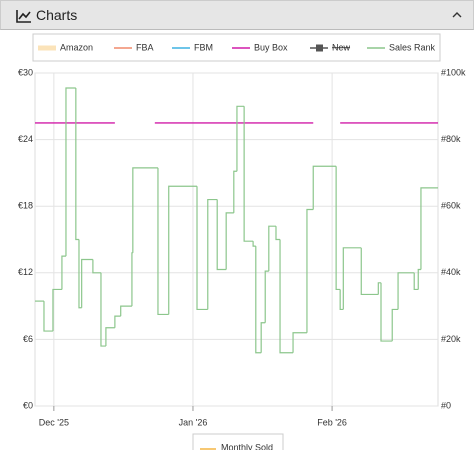 The width and height of the screenshot is (474, 450). I want to click on y2-tick-label: #40k, so click(451, 272).